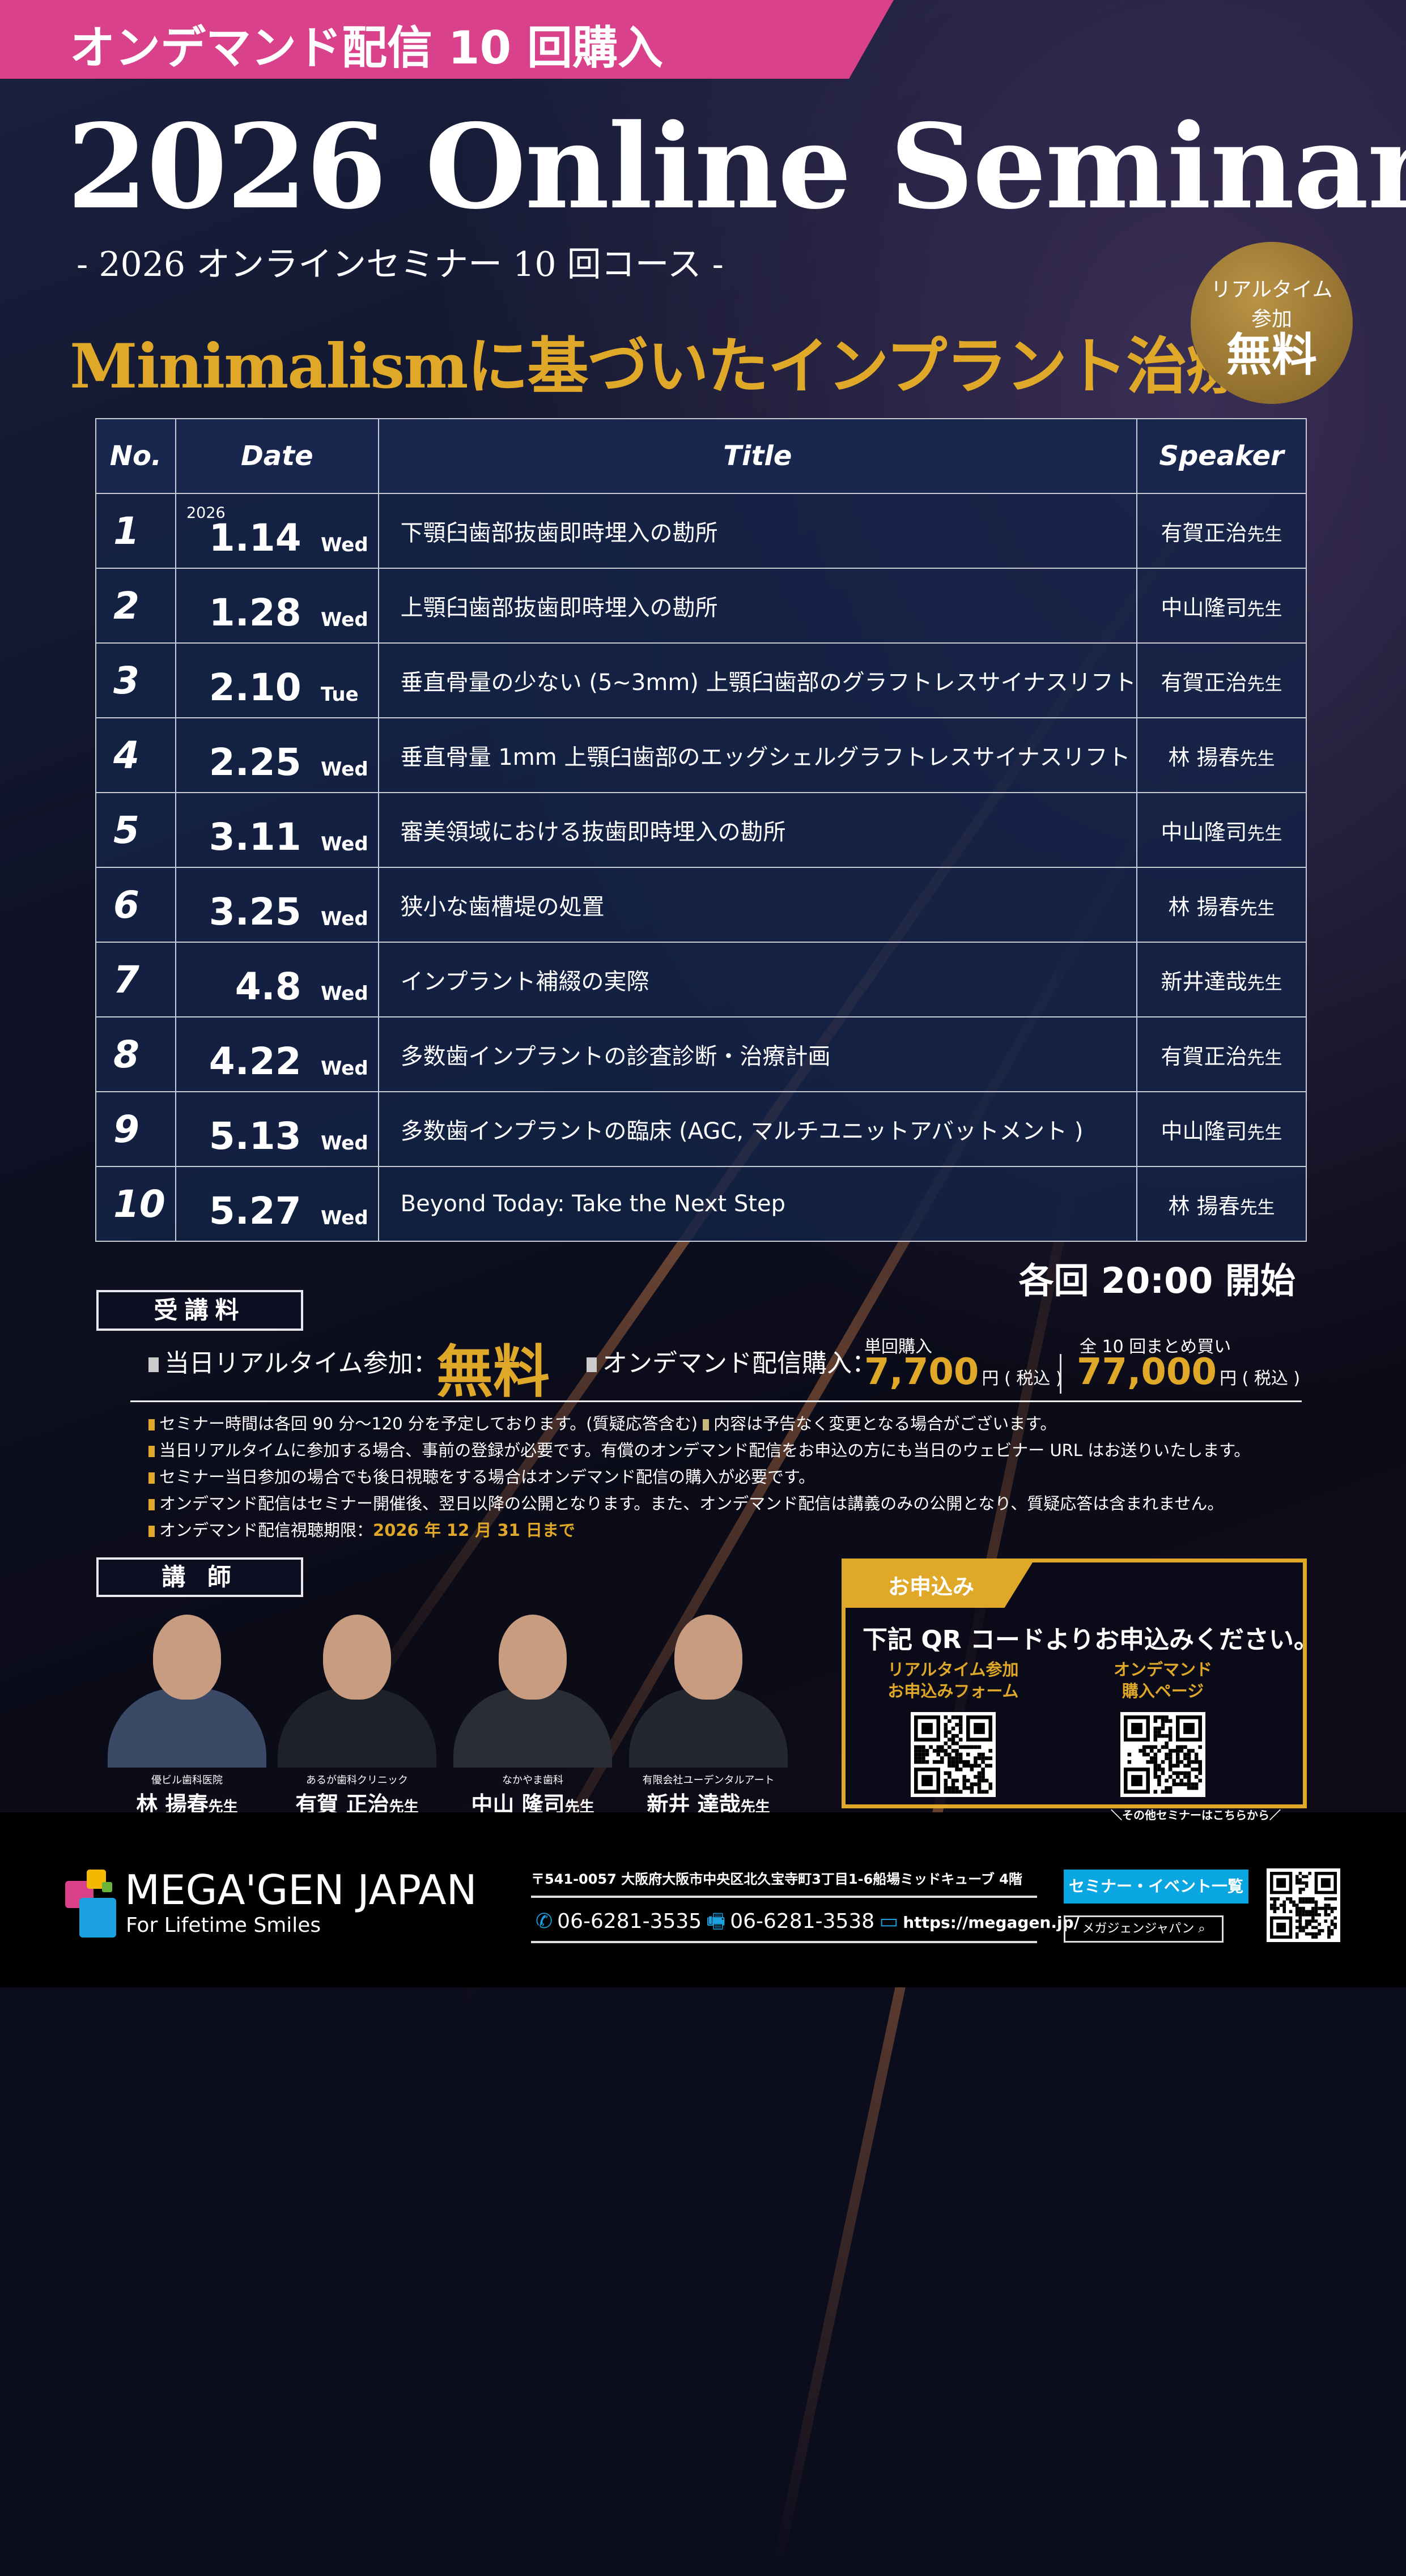 The height and width of the screenshot is (2576, 1406). What do you see at coordinates (277, 830) in the screenshot?
I see `row-date: 3.11 Wed` at bounding box center [277, 830].